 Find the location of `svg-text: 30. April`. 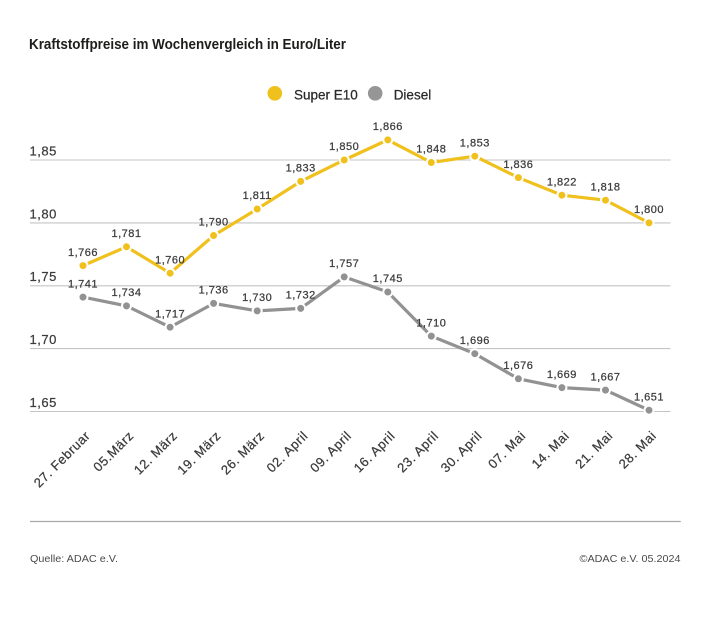

svg-text: 30. April is located at coordinates (461, 451).